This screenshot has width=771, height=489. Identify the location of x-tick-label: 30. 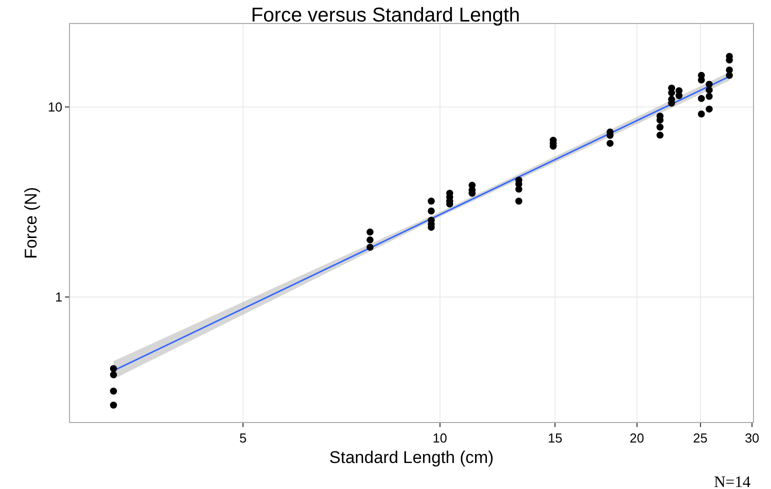
(752, 438).